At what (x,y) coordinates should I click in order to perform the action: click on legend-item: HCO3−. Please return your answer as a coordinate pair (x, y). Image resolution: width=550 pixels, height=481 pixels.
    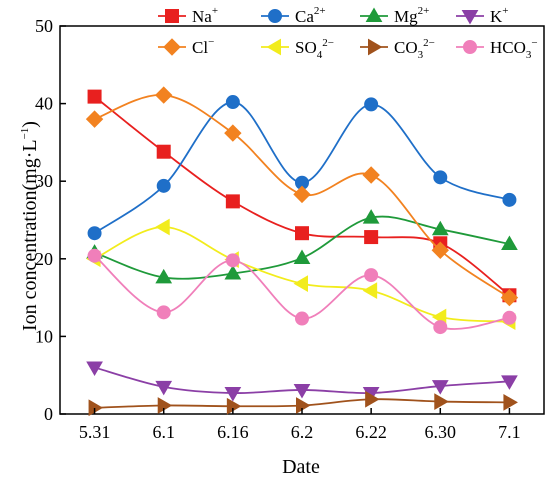
    Looking at the image, I should click on (497, 49).